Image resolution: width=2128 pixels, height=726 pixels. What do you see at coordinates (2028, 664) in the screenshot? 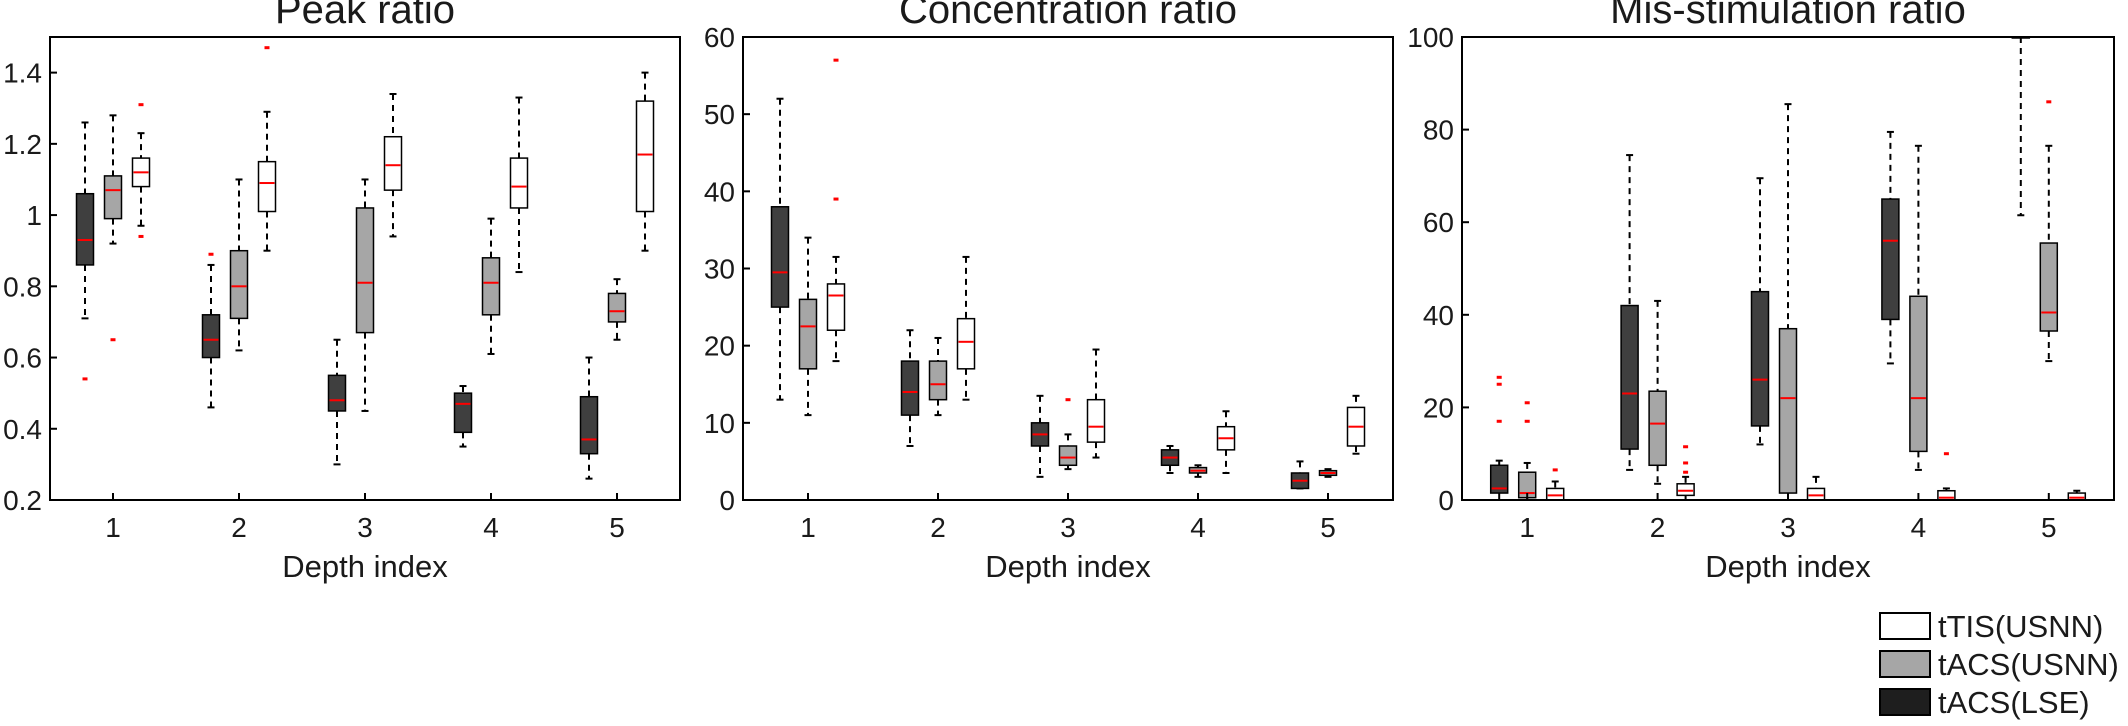
I see `legend-label: tACS(USNN)` at bounding box center [2028, 664].